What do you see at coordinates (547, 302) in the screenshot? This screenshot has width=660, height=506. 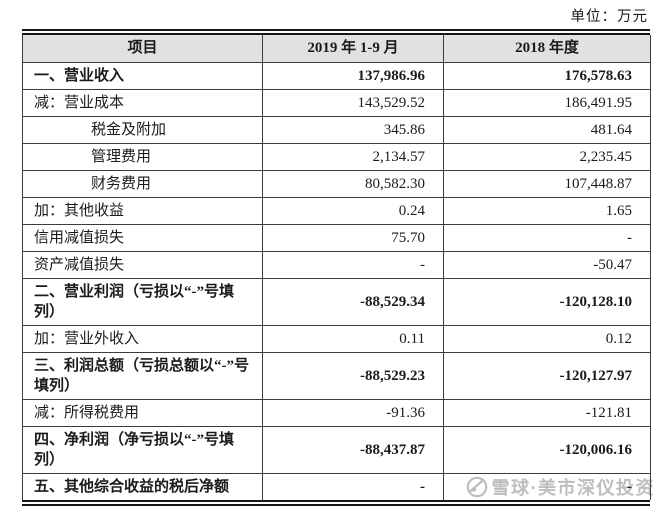 I see `value-cell-2018: -120,128.10` at bounding box center [547, 302].